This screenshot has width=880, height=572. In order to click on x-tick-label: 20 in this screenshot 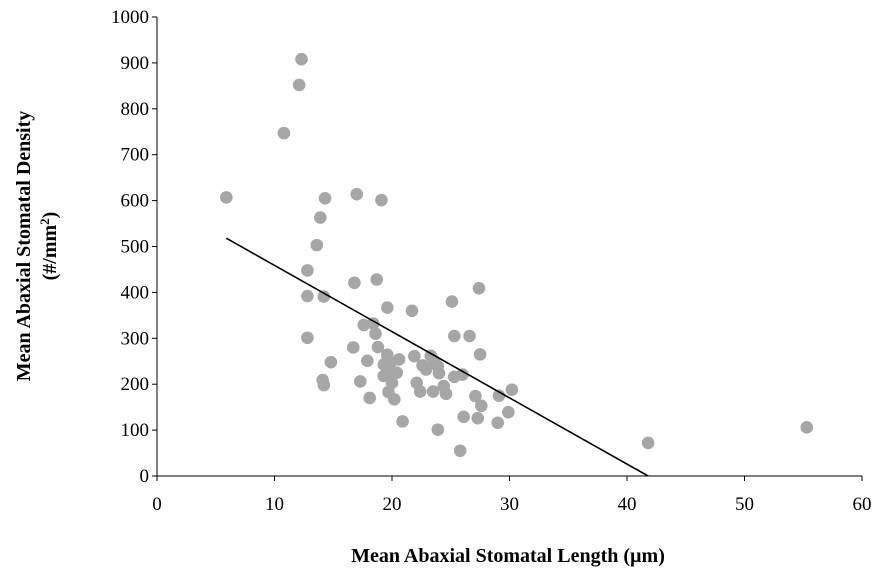, I will do `click(392, 504)`.